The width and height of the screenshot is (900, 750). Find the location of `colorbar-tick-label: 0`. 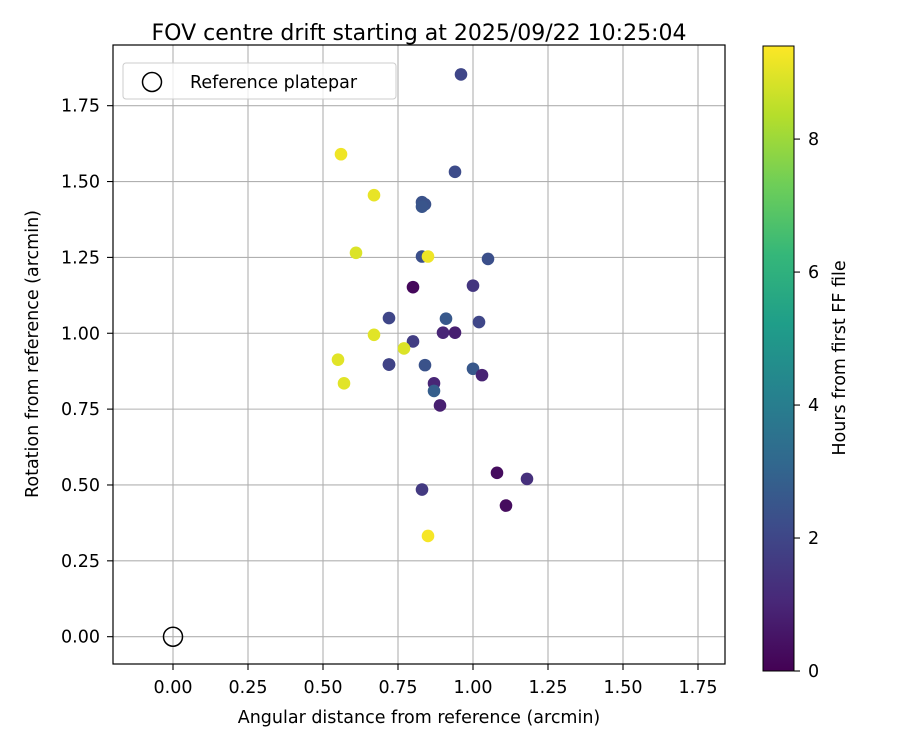

colorbar-tick-label: 0 is located at coordinates (813, 672).